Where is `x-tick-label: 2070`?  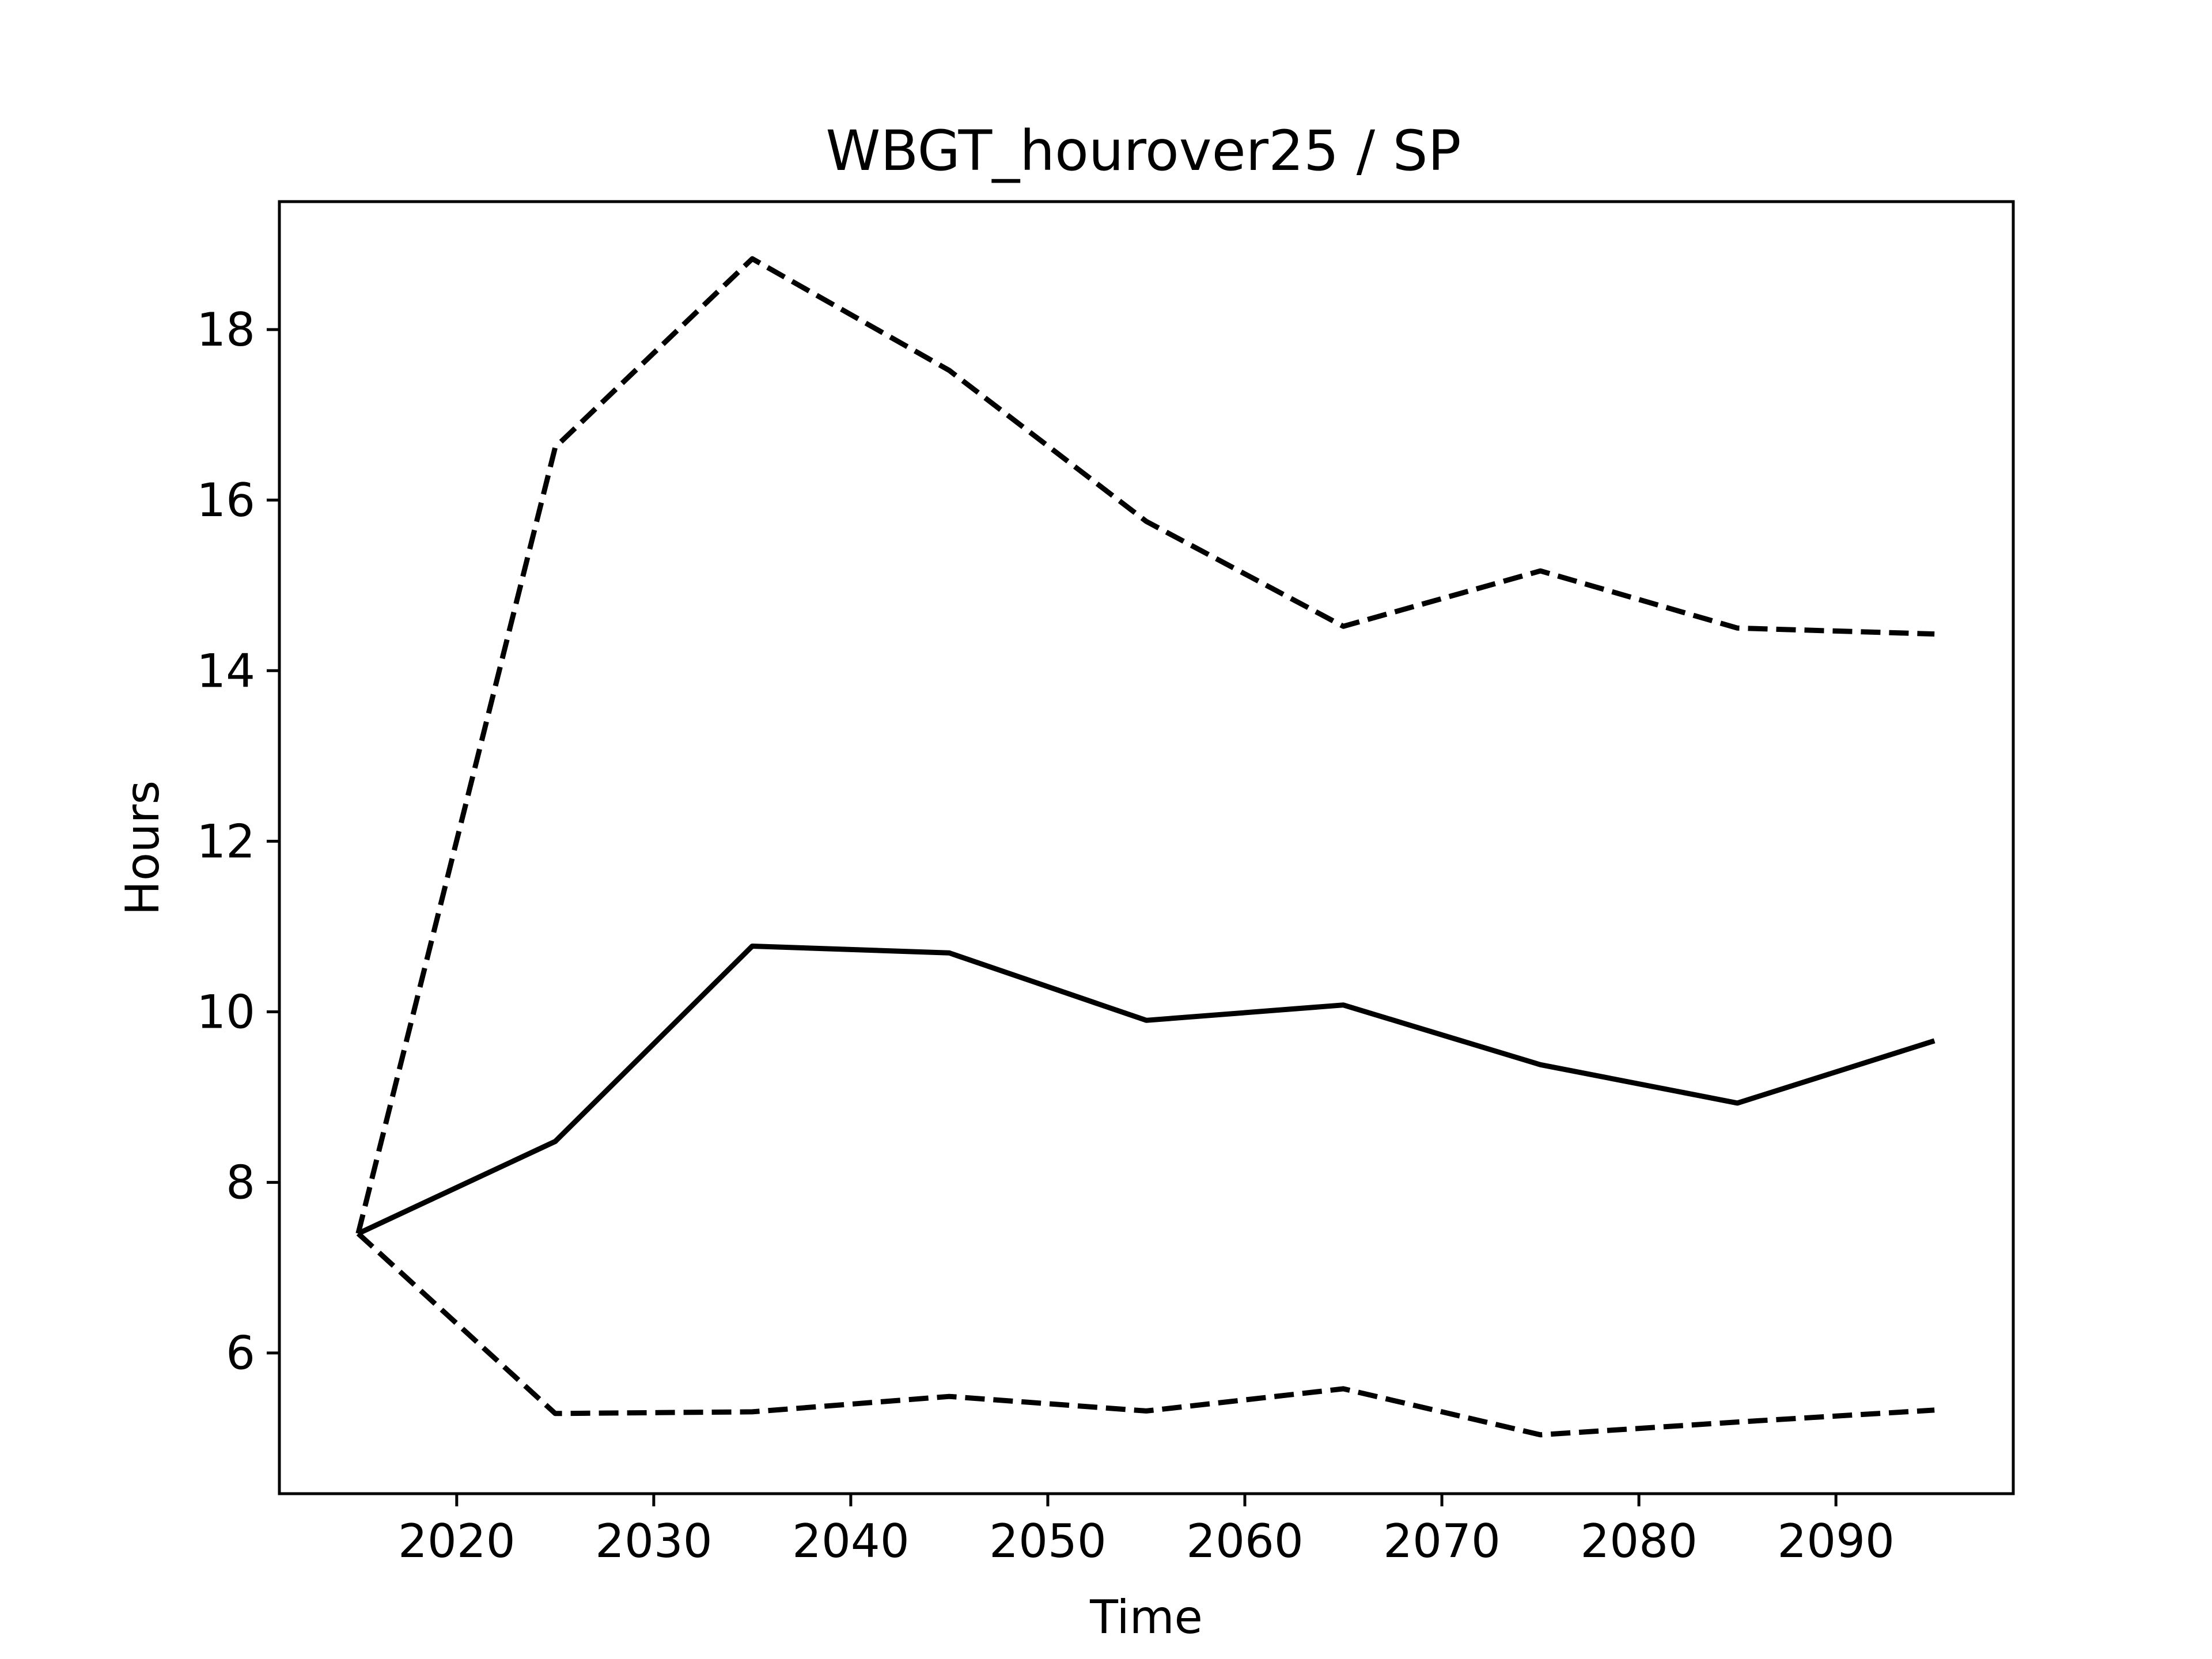
x-tick-label: 2070 is located at coordinates (1442, 1541).